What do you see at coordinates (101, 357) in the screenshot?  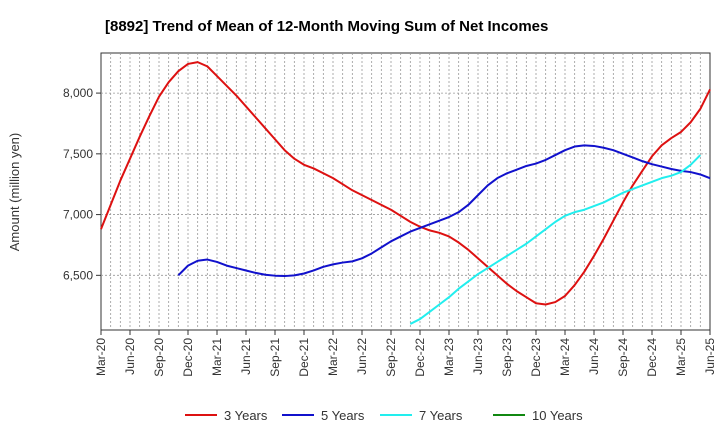 I see `x-tick-label: Mar-20` at bounding box center [101, 357].